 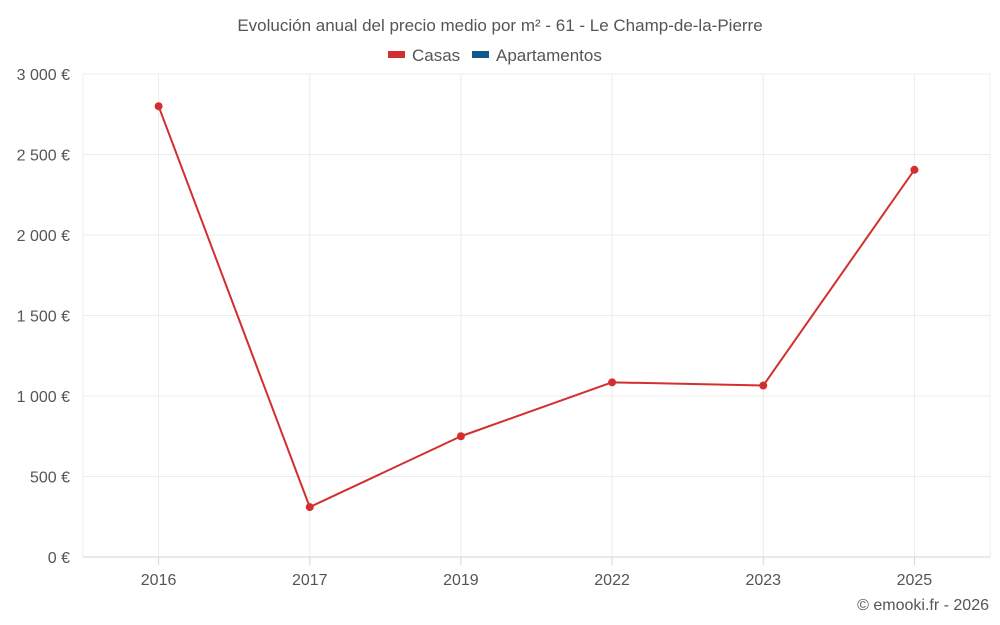 I want to click on data-point-casas-2019, so click(x=460, y=436).